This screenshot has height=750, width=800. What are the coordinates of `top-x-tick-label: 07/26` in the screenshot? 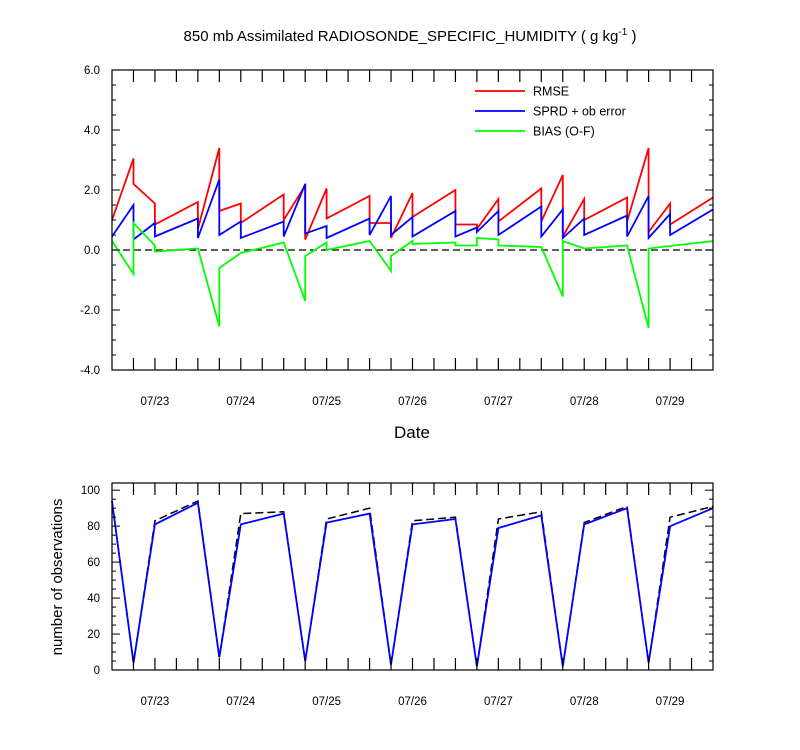 It's located at (412, 402).